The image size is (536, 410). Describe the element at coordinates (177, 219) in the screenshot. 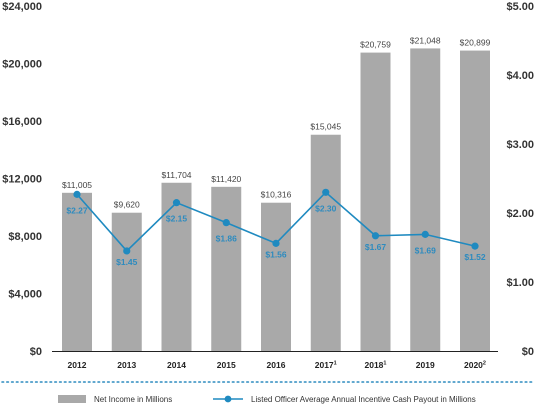

I see `line-value-label: $2.15` at that location.